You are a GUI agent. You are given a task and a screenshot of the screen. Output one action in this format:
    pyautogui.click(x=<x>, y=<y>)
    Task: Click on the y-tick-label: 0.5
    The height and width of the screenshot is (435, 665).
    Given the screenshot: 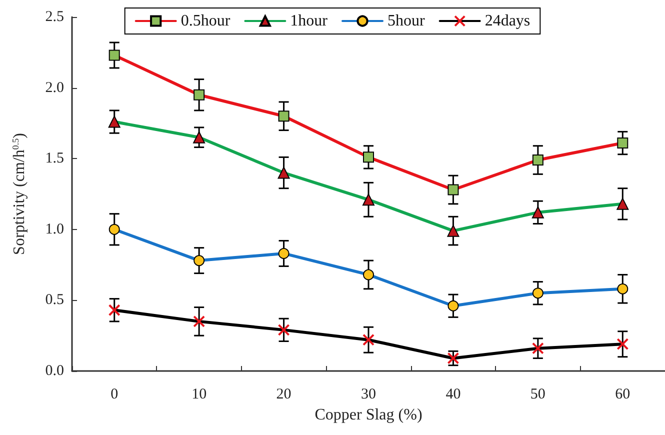 What is the action you would take?
    pyautogui.click(x=54, y=300)
    